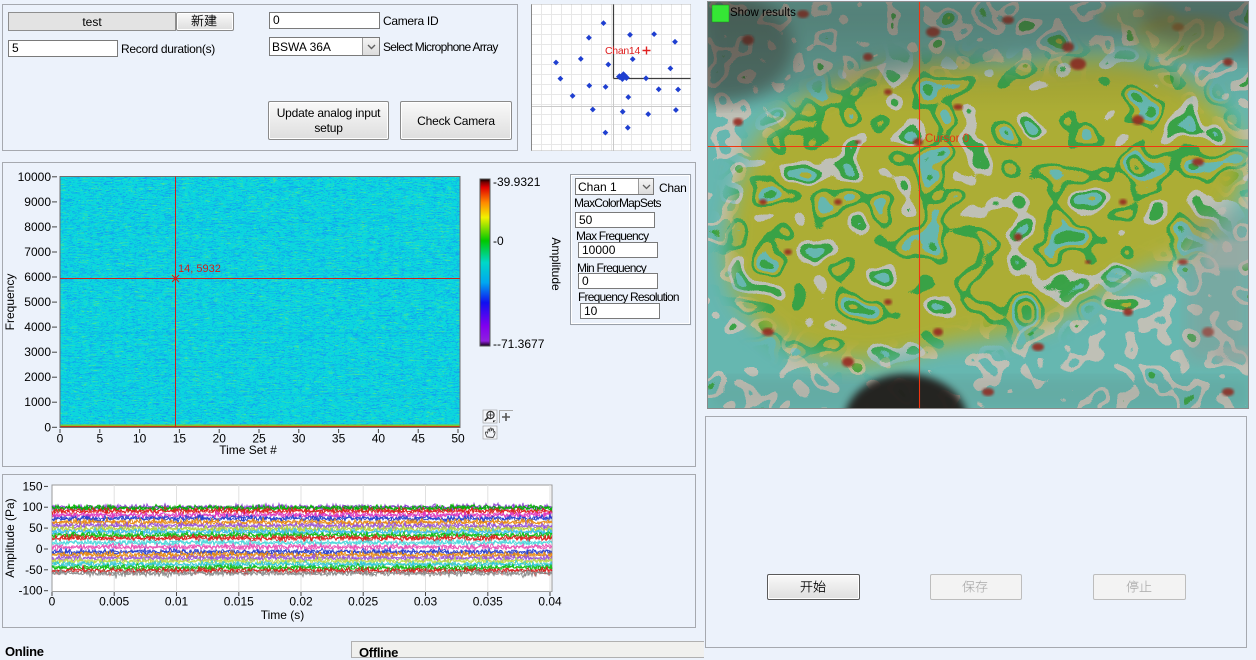 The image size is (1256, 660). I want to click on svg-text: 0.04, so click(550, 602).